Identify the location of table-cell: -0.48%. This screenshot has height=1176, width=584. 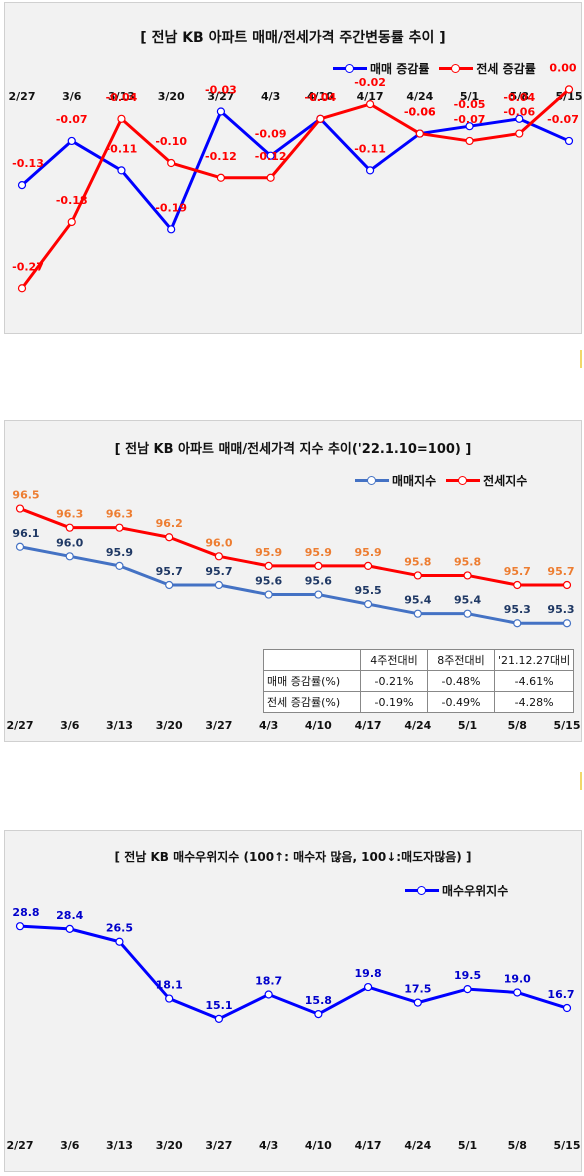
(461, 681).